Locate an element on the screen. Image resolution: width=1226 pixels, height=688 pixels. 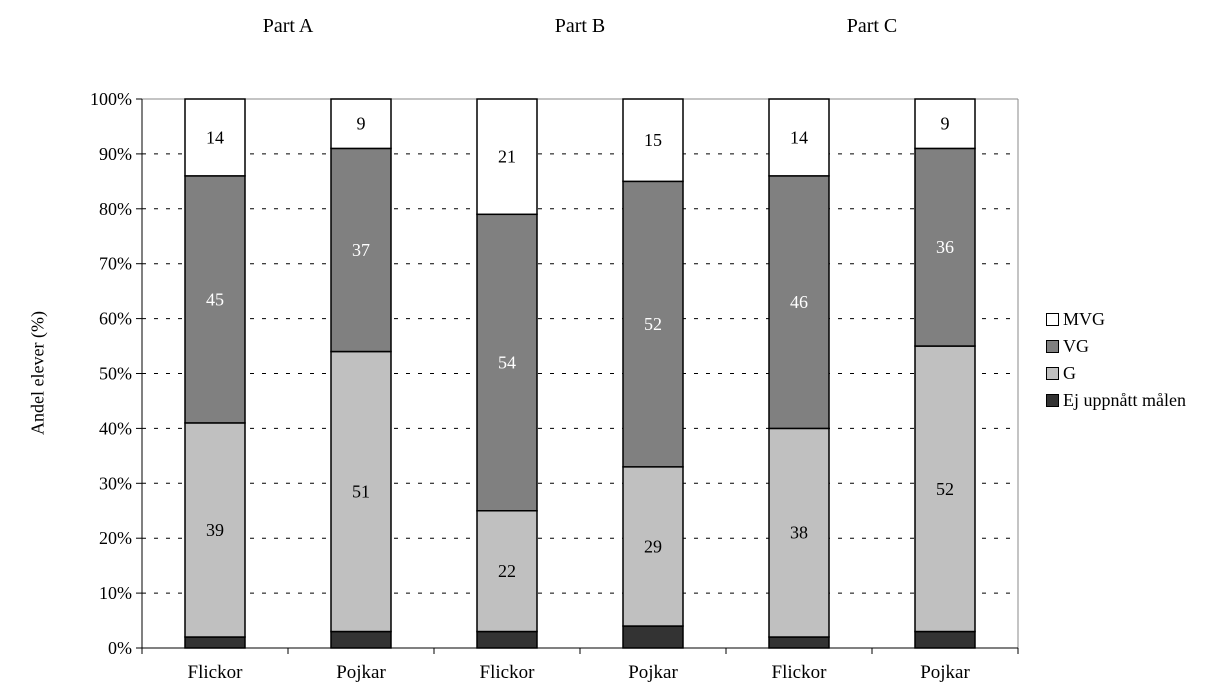
data-label: 22 is located at coordinates (507, 571).